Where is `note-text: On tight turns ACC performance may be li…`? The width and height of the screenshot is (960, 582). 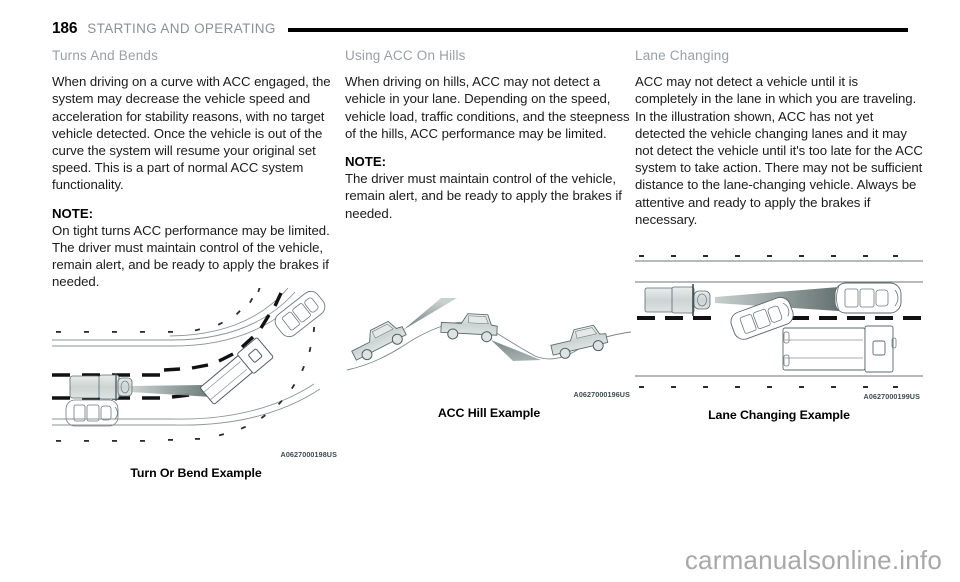
note-text: On tight turns ACC performance may be li… is located at coordinates (191, 256).